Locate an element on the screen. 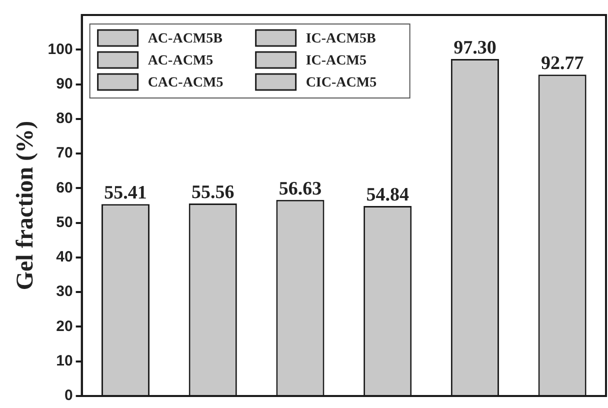 This screenshot has width=608, height=408. data-label: 92.77 is located at coordinates (562, 63).